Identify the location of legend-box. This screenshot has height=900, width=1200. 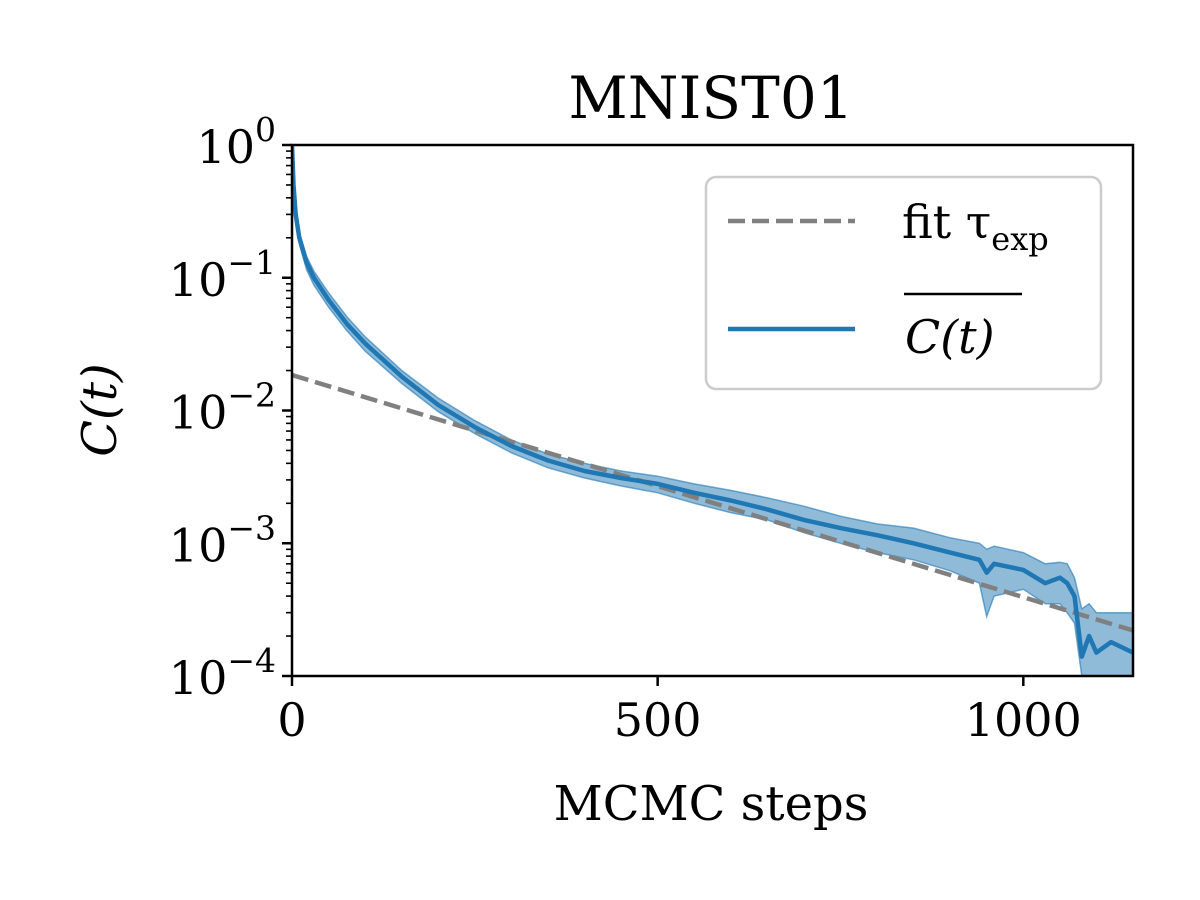
(903, 283).